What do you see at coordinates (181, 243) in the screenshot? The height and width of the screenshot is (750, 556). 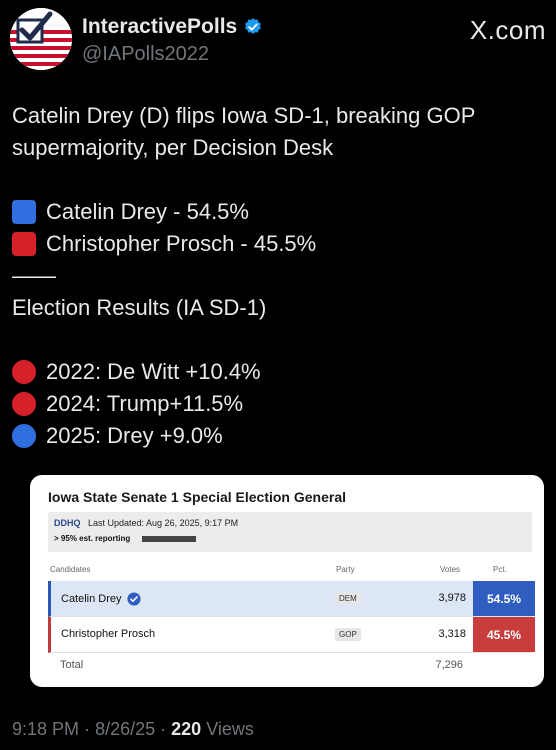 I see `result-gop-text: Christopher Prosch - 45.5%` at bounding box center [181, 243].